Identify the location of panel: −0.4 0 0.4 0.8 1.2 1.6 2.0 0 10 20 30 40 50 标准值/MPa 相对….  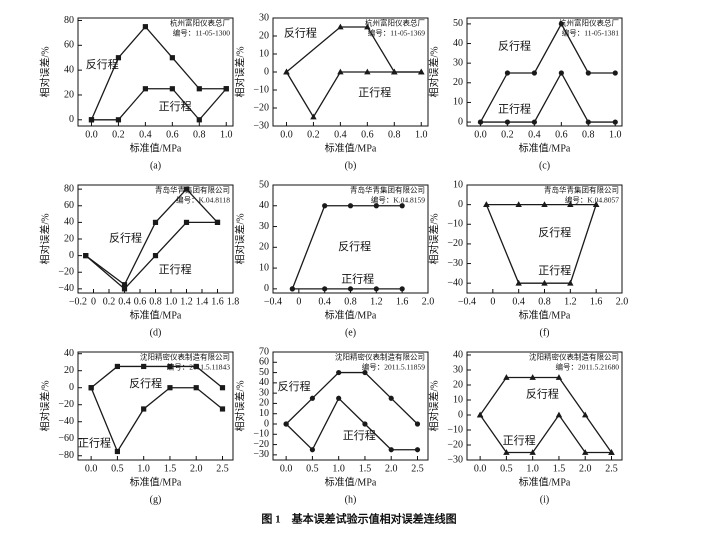
(333, 258).